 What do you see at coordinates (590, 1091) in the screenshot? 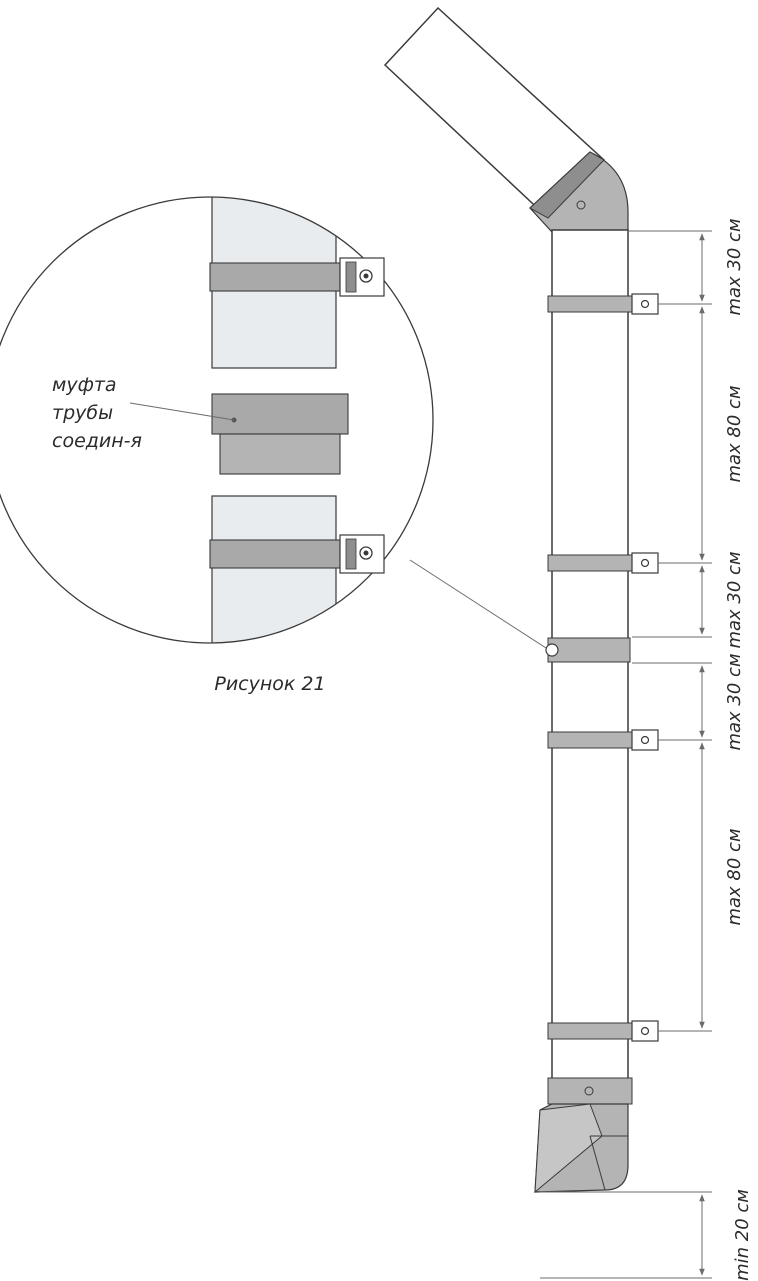
I see `lower-coupling` at bounding box center [590, 1091].